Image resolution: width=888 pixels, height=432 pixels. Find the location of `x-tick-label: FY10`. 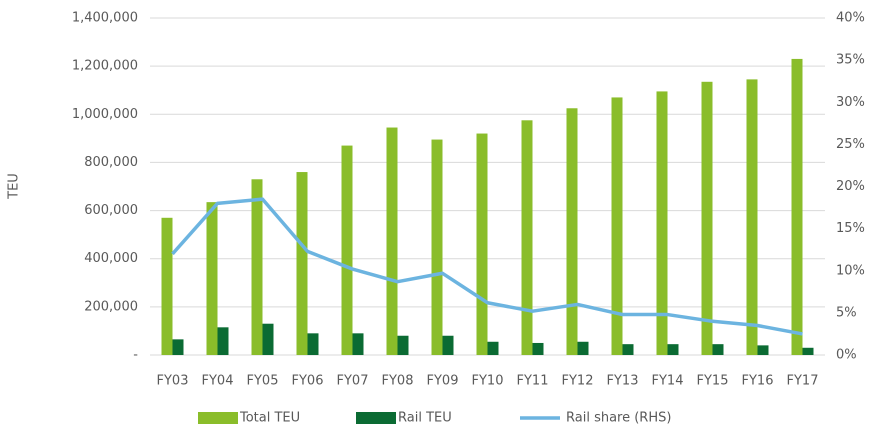

x-tick-label: FY10 is located at coordinates (488, 381).